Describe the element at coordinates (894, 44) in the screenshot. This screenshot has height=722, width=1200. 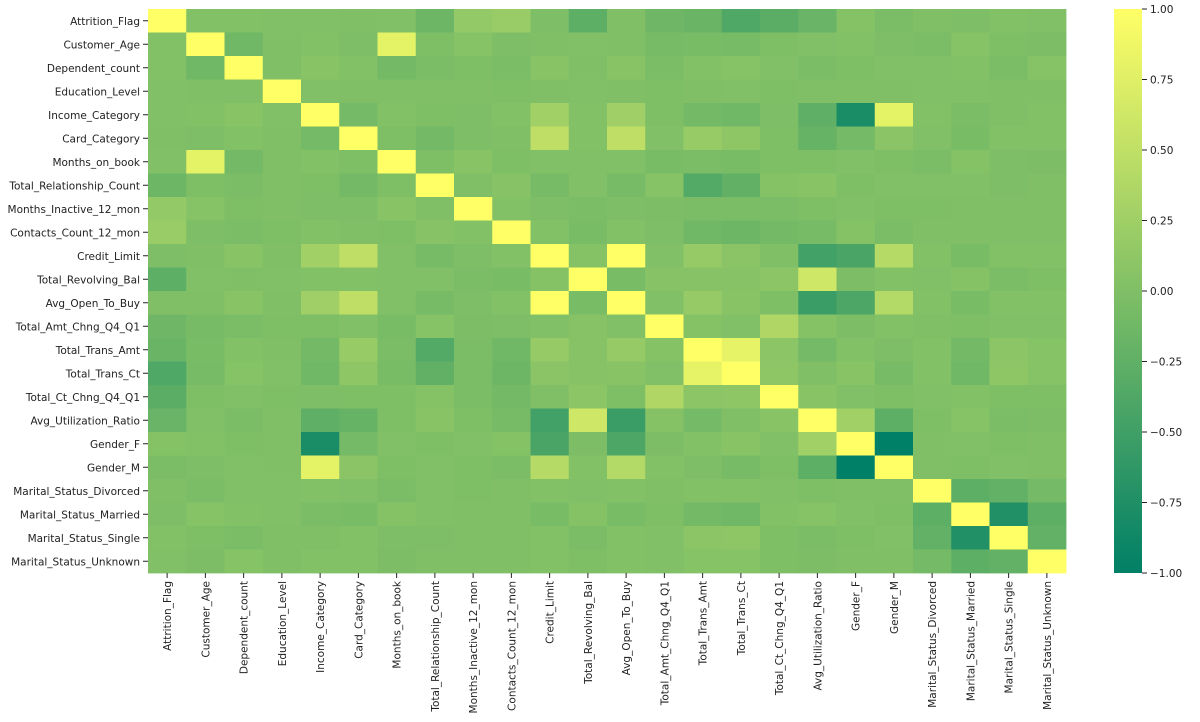
I see `heatmap-cell-customer-age-gender-m` at that location.